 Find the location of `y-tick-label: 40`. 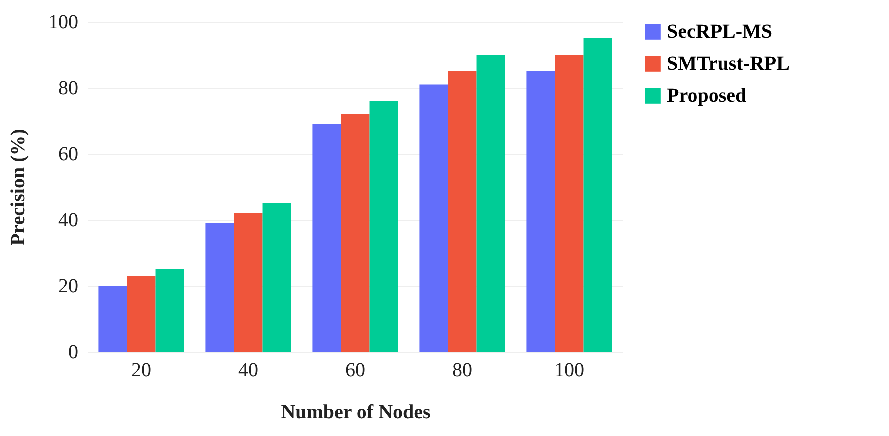

y-tick-label: 40 is located at coordinates (68, 221).